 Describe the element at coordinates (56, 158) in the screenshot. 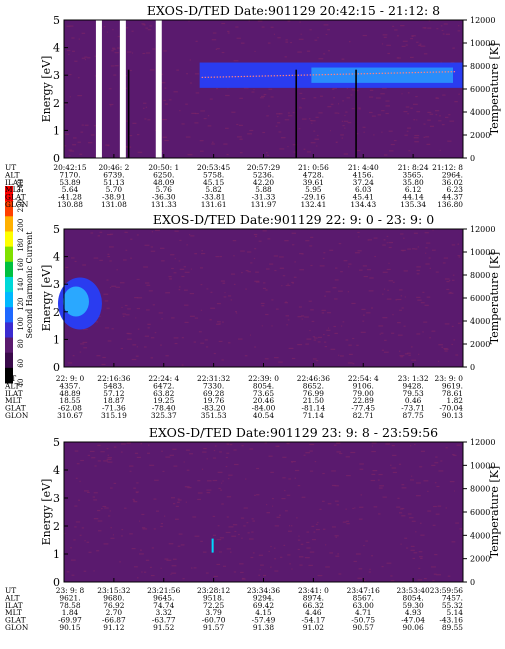

I see `y-tick-label: 0` at that location.